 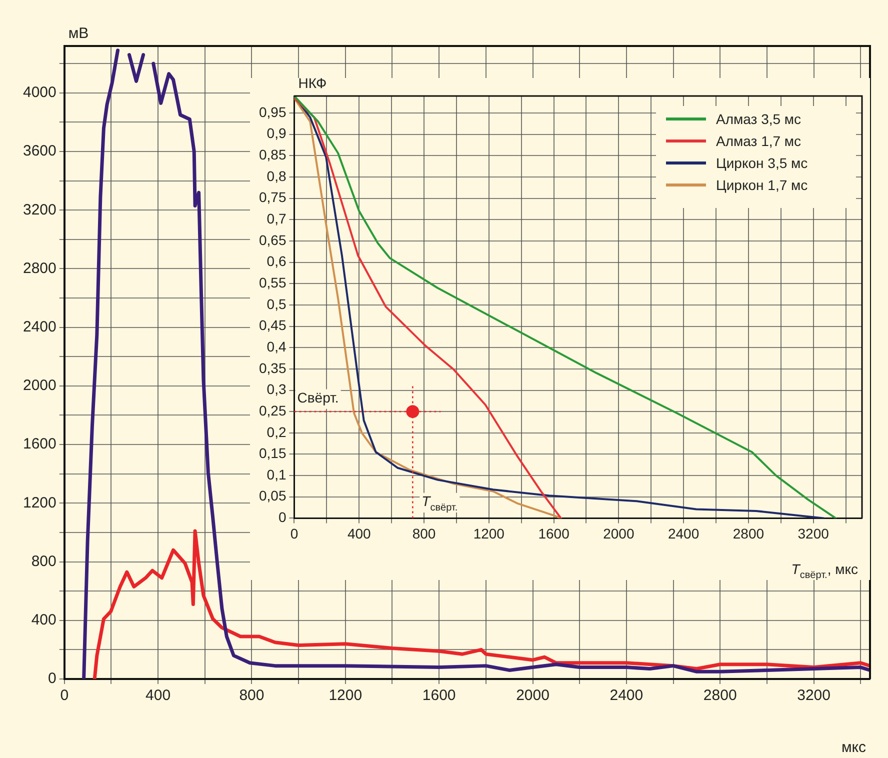 What do you see at coordinates (43, 561) in the screenshot?
I see `y-tick-label: 800` at bounding box center [43, 561].